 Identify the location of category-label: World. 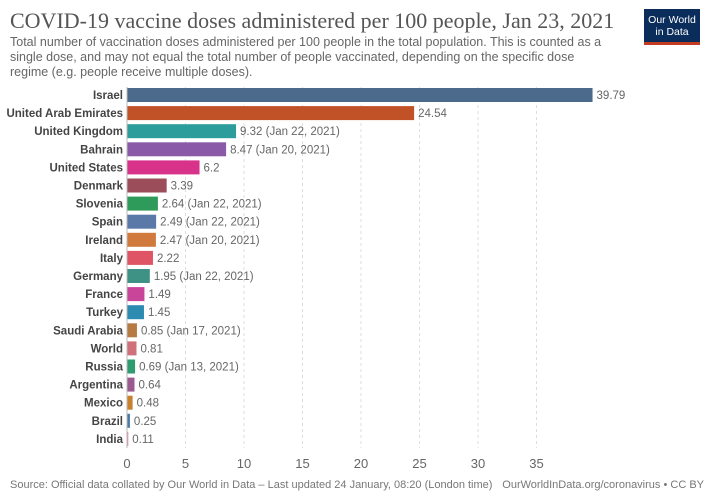
(107, 349).